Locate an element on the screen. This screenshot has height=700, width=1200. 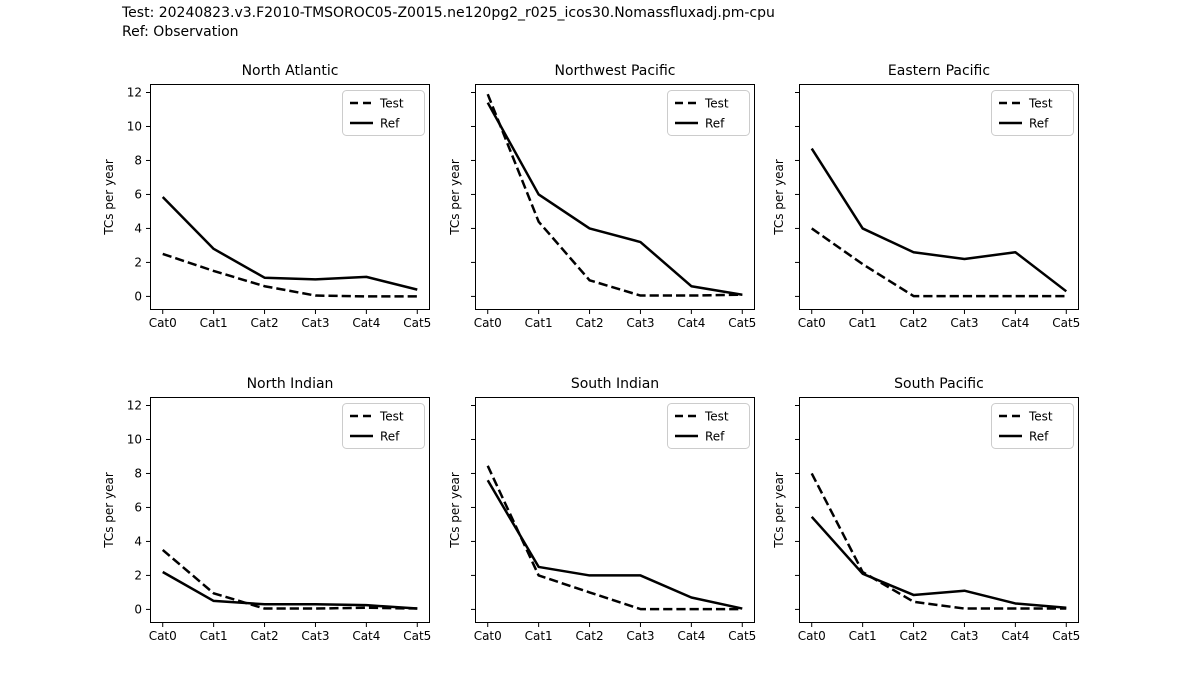
subplot-title: South Indian is located at coordinates (615, 384).